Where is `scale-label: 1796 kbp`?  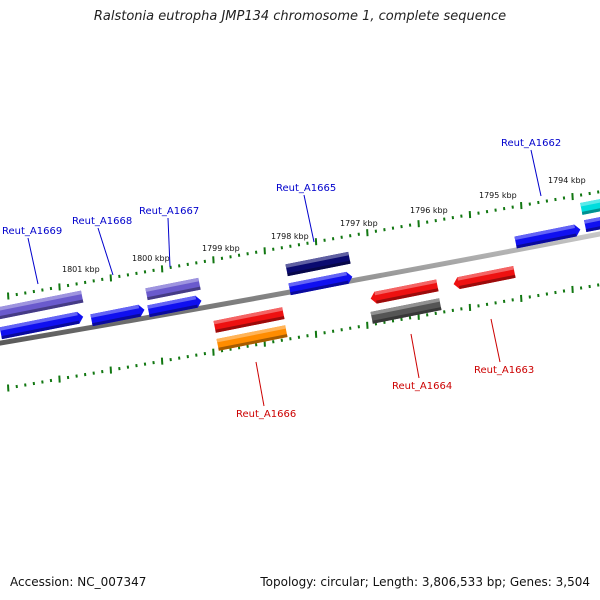
scale-label: 1796 kbp is located at coordinates (429, 210).